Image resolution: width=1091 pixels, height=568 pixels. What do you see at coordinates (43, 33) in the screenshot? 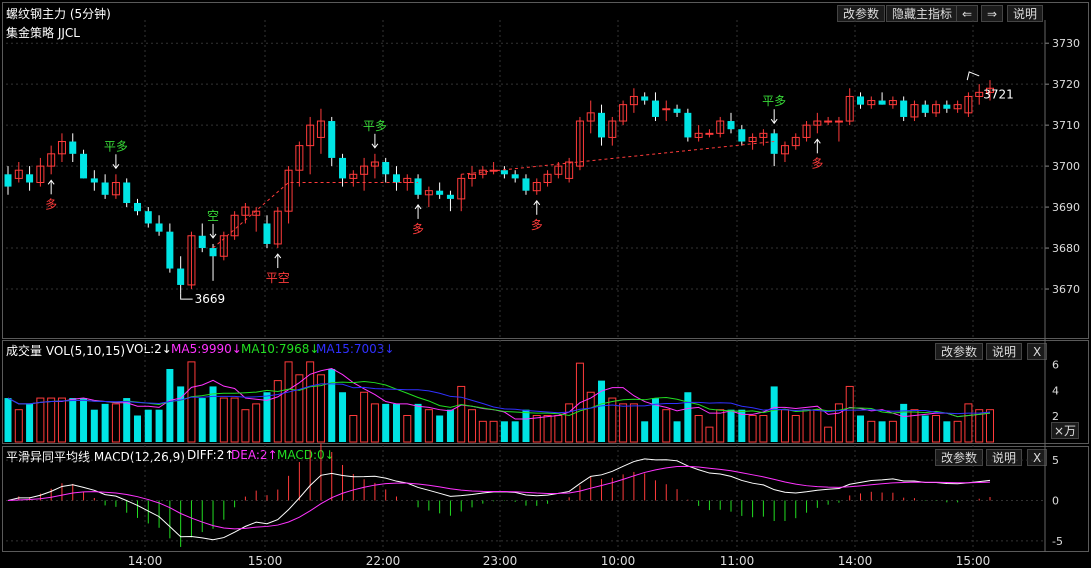
I see `strategy-name: 集金策略 JJCL` at bounding box center [43, 33].